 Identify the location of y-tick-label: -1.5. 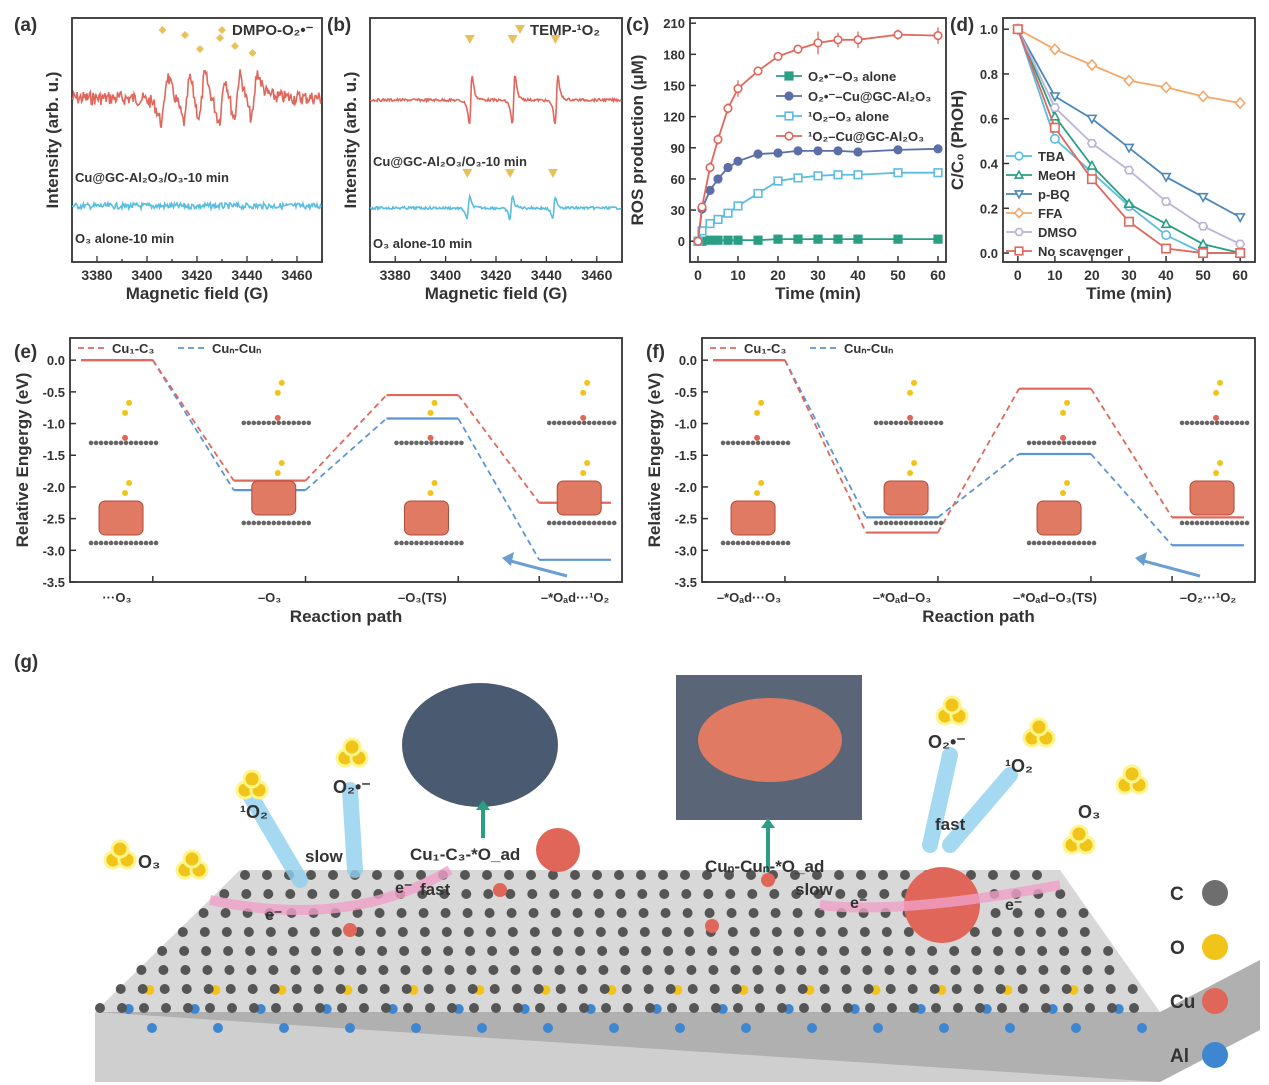
(686, 455).